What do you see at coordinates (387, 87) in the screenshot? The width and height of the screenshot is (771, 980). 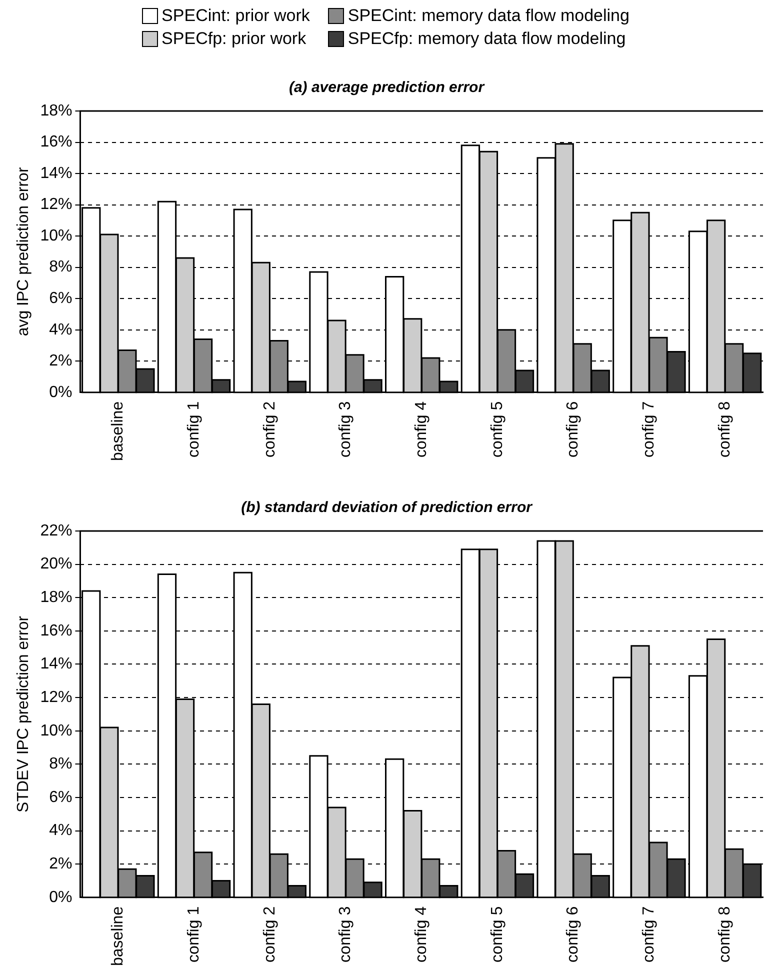 I see `chart-title: (a) average prediction error` at bounding box center [387, 87].